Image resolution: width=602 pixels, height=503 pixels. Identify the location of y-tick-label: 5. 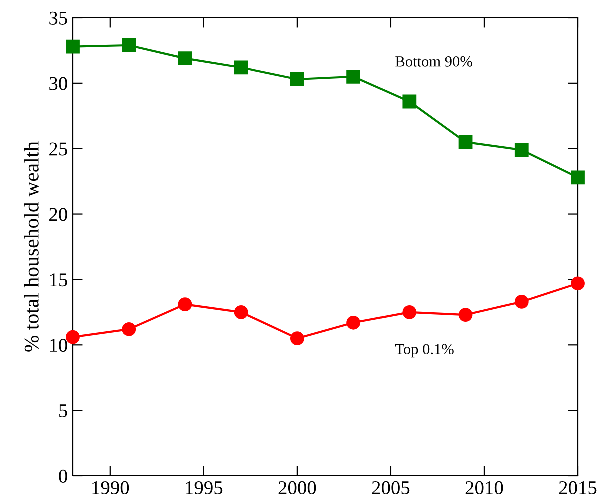
(64, 411).